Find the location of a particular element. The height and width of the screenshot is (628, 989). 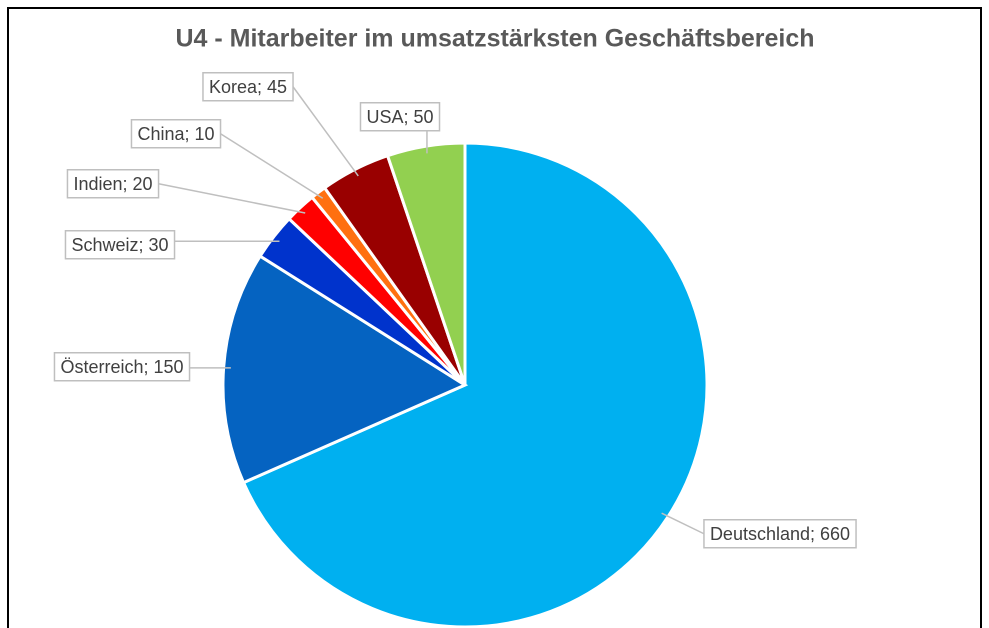

data-label: China; 10 is located at coordinates (175, 134).